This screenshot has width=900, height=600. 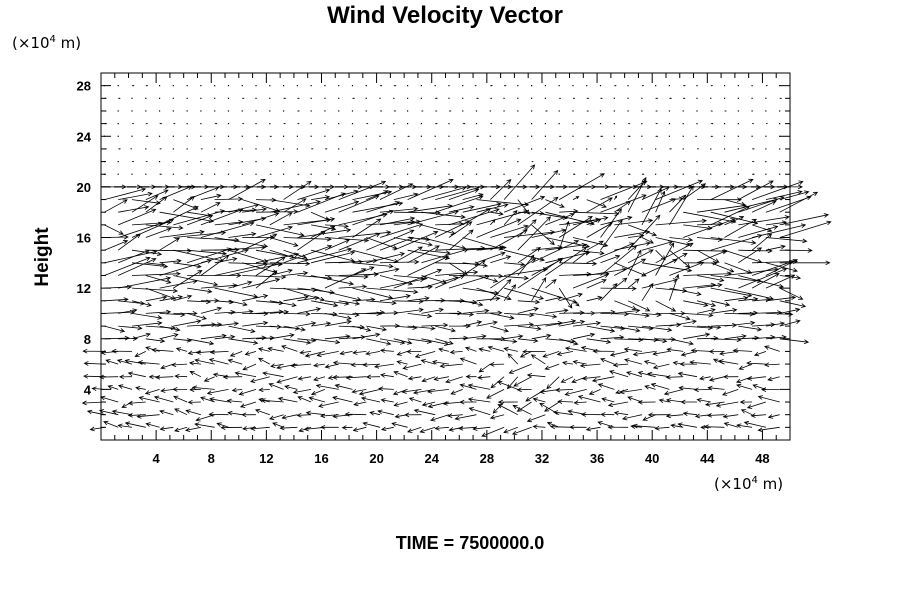 What do you see at coordinates (266, 458) in the screenshot?
I see `x-tick-label: 12` at bounding box center [266, 458].